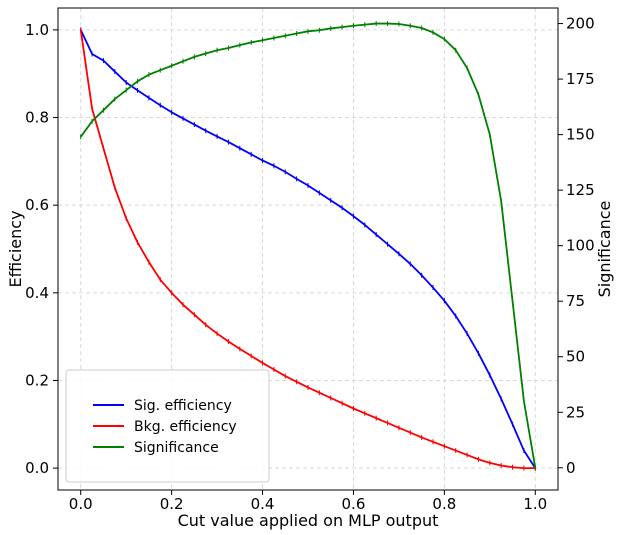 The height and width of the screenshot is (535, 620). I want to click on legend-label-bkg-efficiency: Bkg. efficiency, so click(185, 427).